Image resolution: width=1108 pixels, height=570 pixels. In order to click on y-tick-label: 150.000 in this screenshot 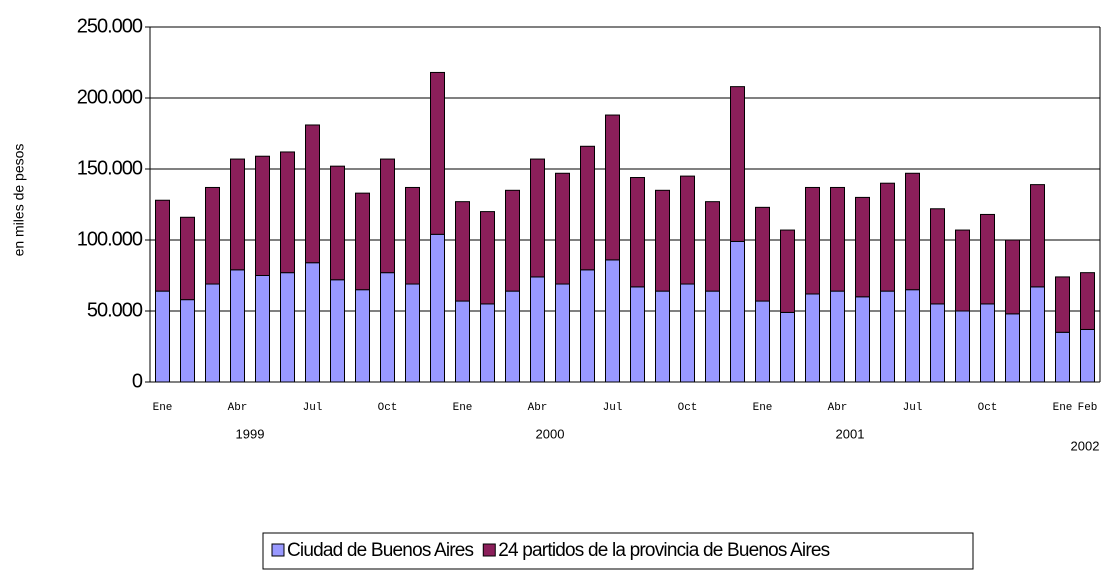, I will do `click(110, 168)`.